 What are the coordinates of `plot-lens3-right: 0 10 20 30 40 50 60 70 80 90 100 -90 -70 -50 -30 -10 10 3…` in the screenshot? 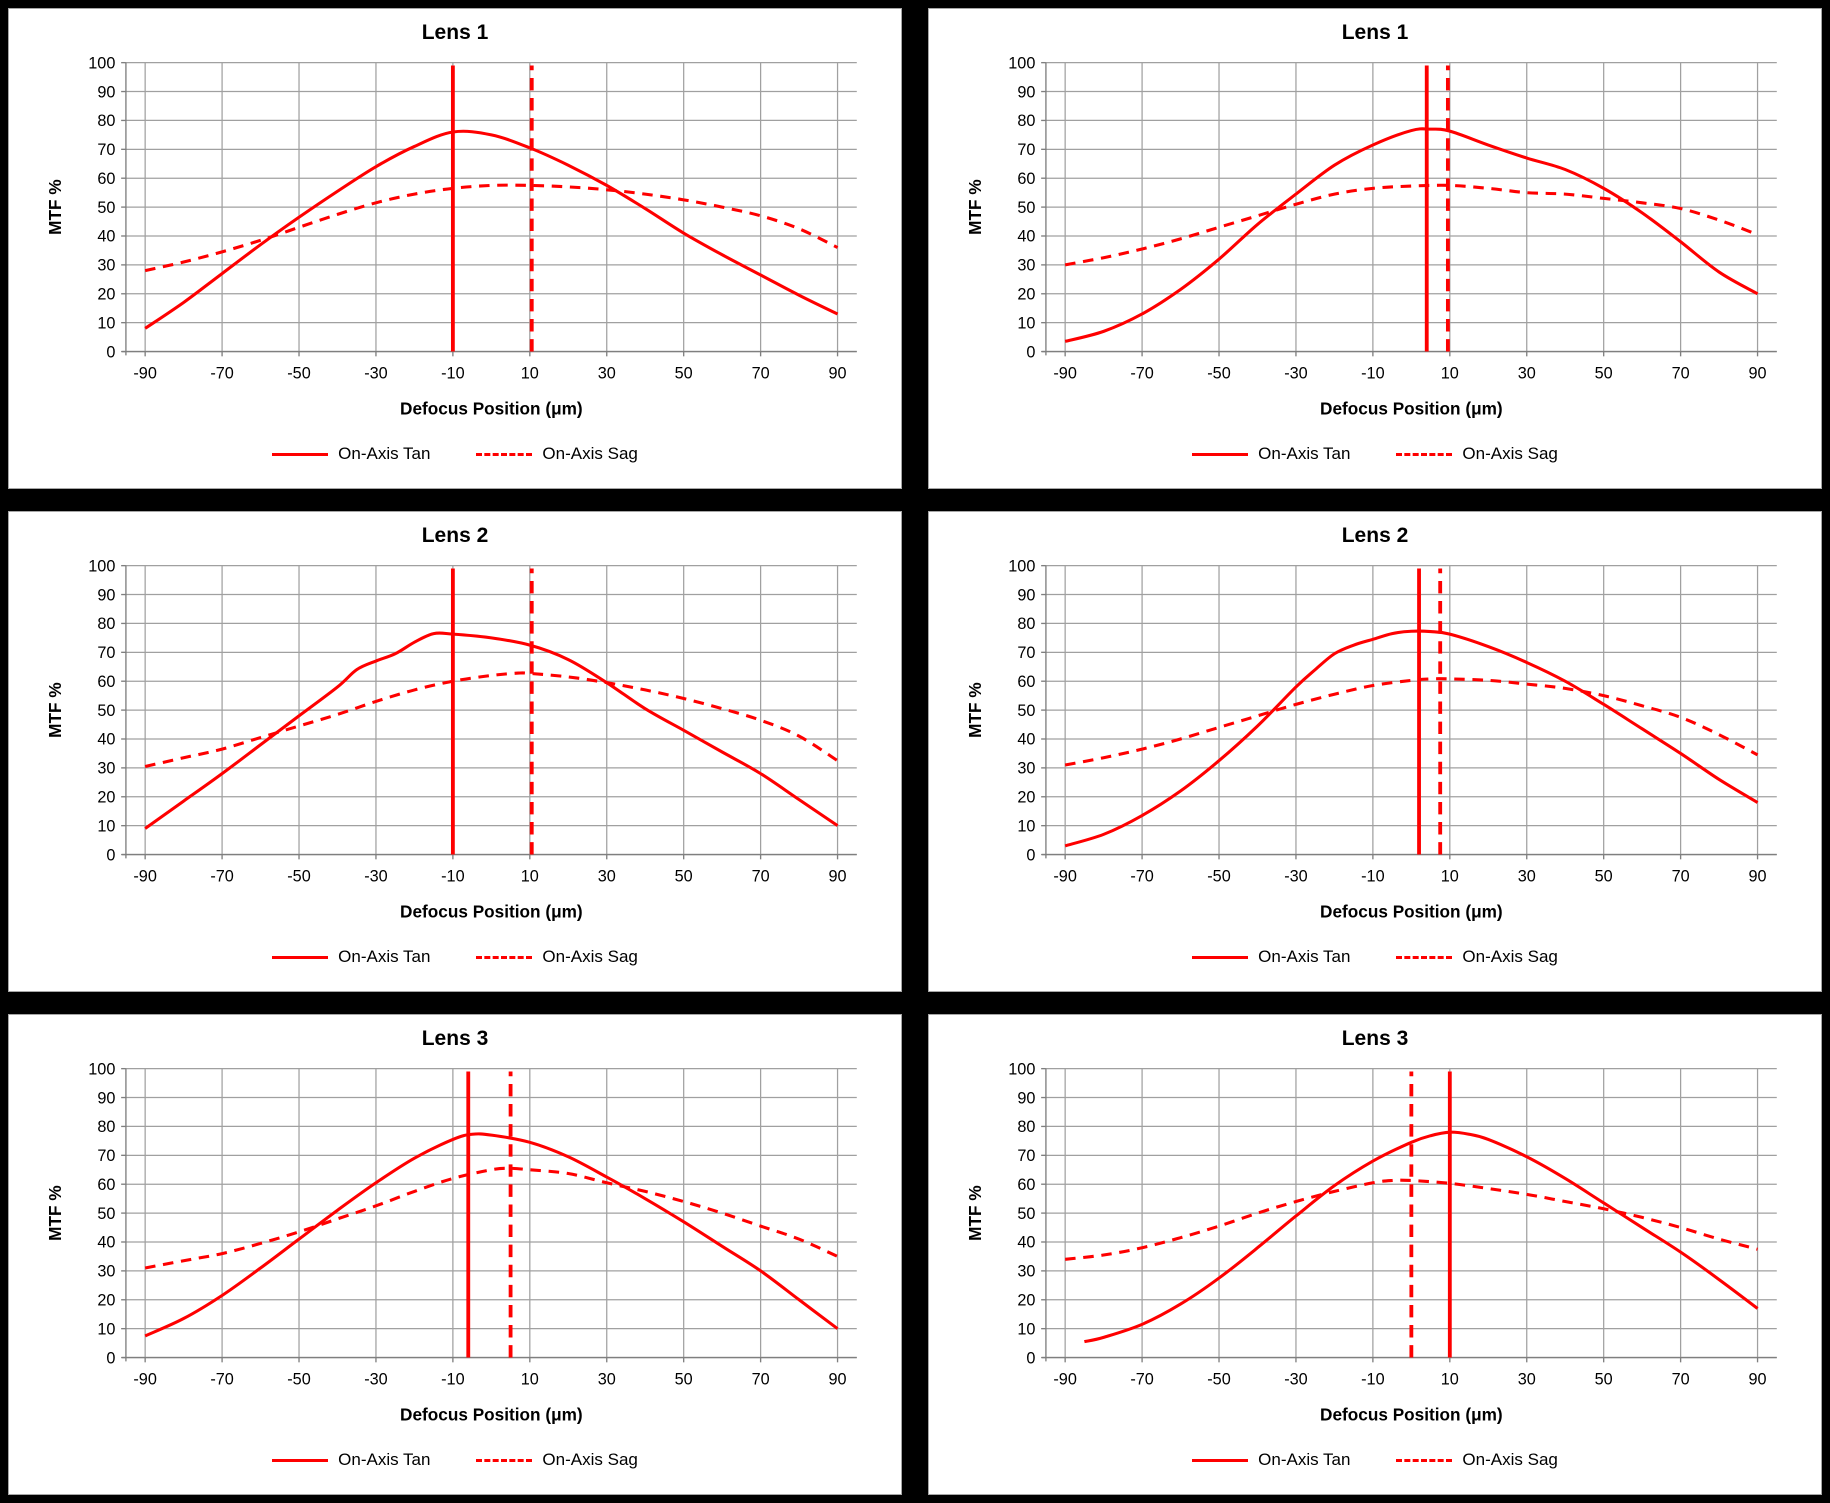 It's located at (1371, 1243).